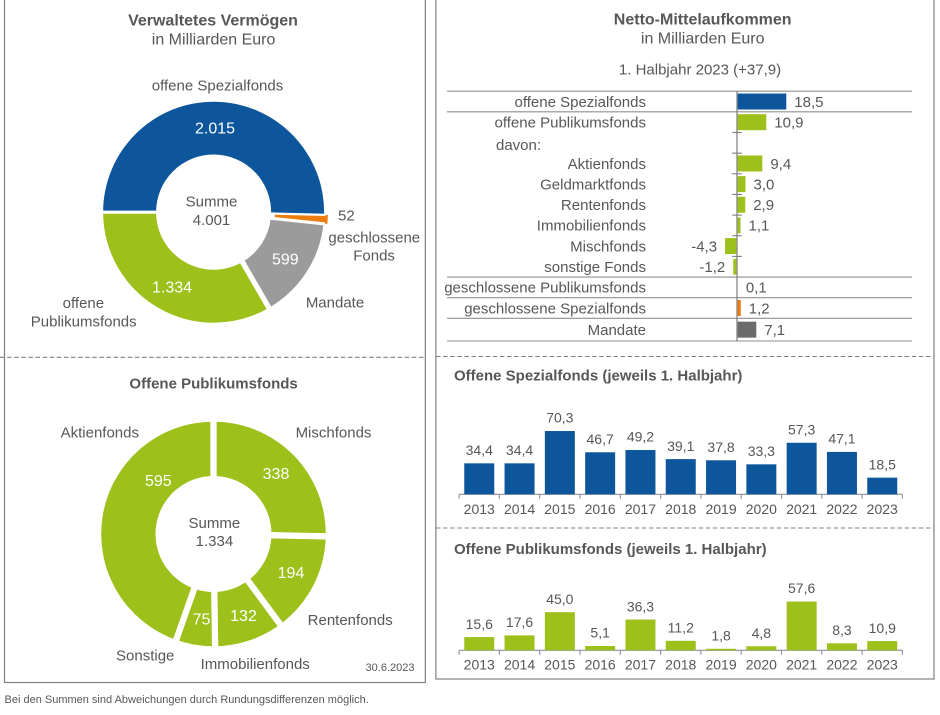  What do you see at coordinates (291, 573) in the screenshot?
I see `svg-text: 194` at bounding box center [291, 573].